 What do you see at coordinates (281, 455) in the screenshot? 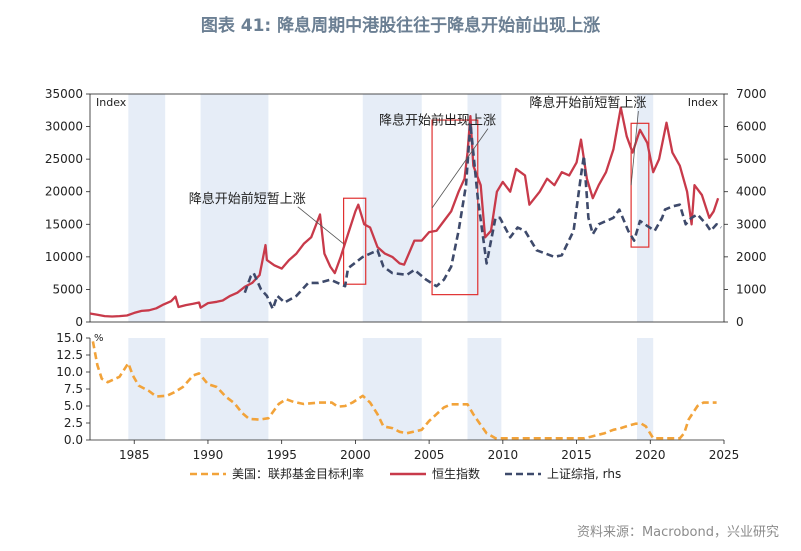
I see `x-tick-label: 1995` at bounding box center [281, 455].